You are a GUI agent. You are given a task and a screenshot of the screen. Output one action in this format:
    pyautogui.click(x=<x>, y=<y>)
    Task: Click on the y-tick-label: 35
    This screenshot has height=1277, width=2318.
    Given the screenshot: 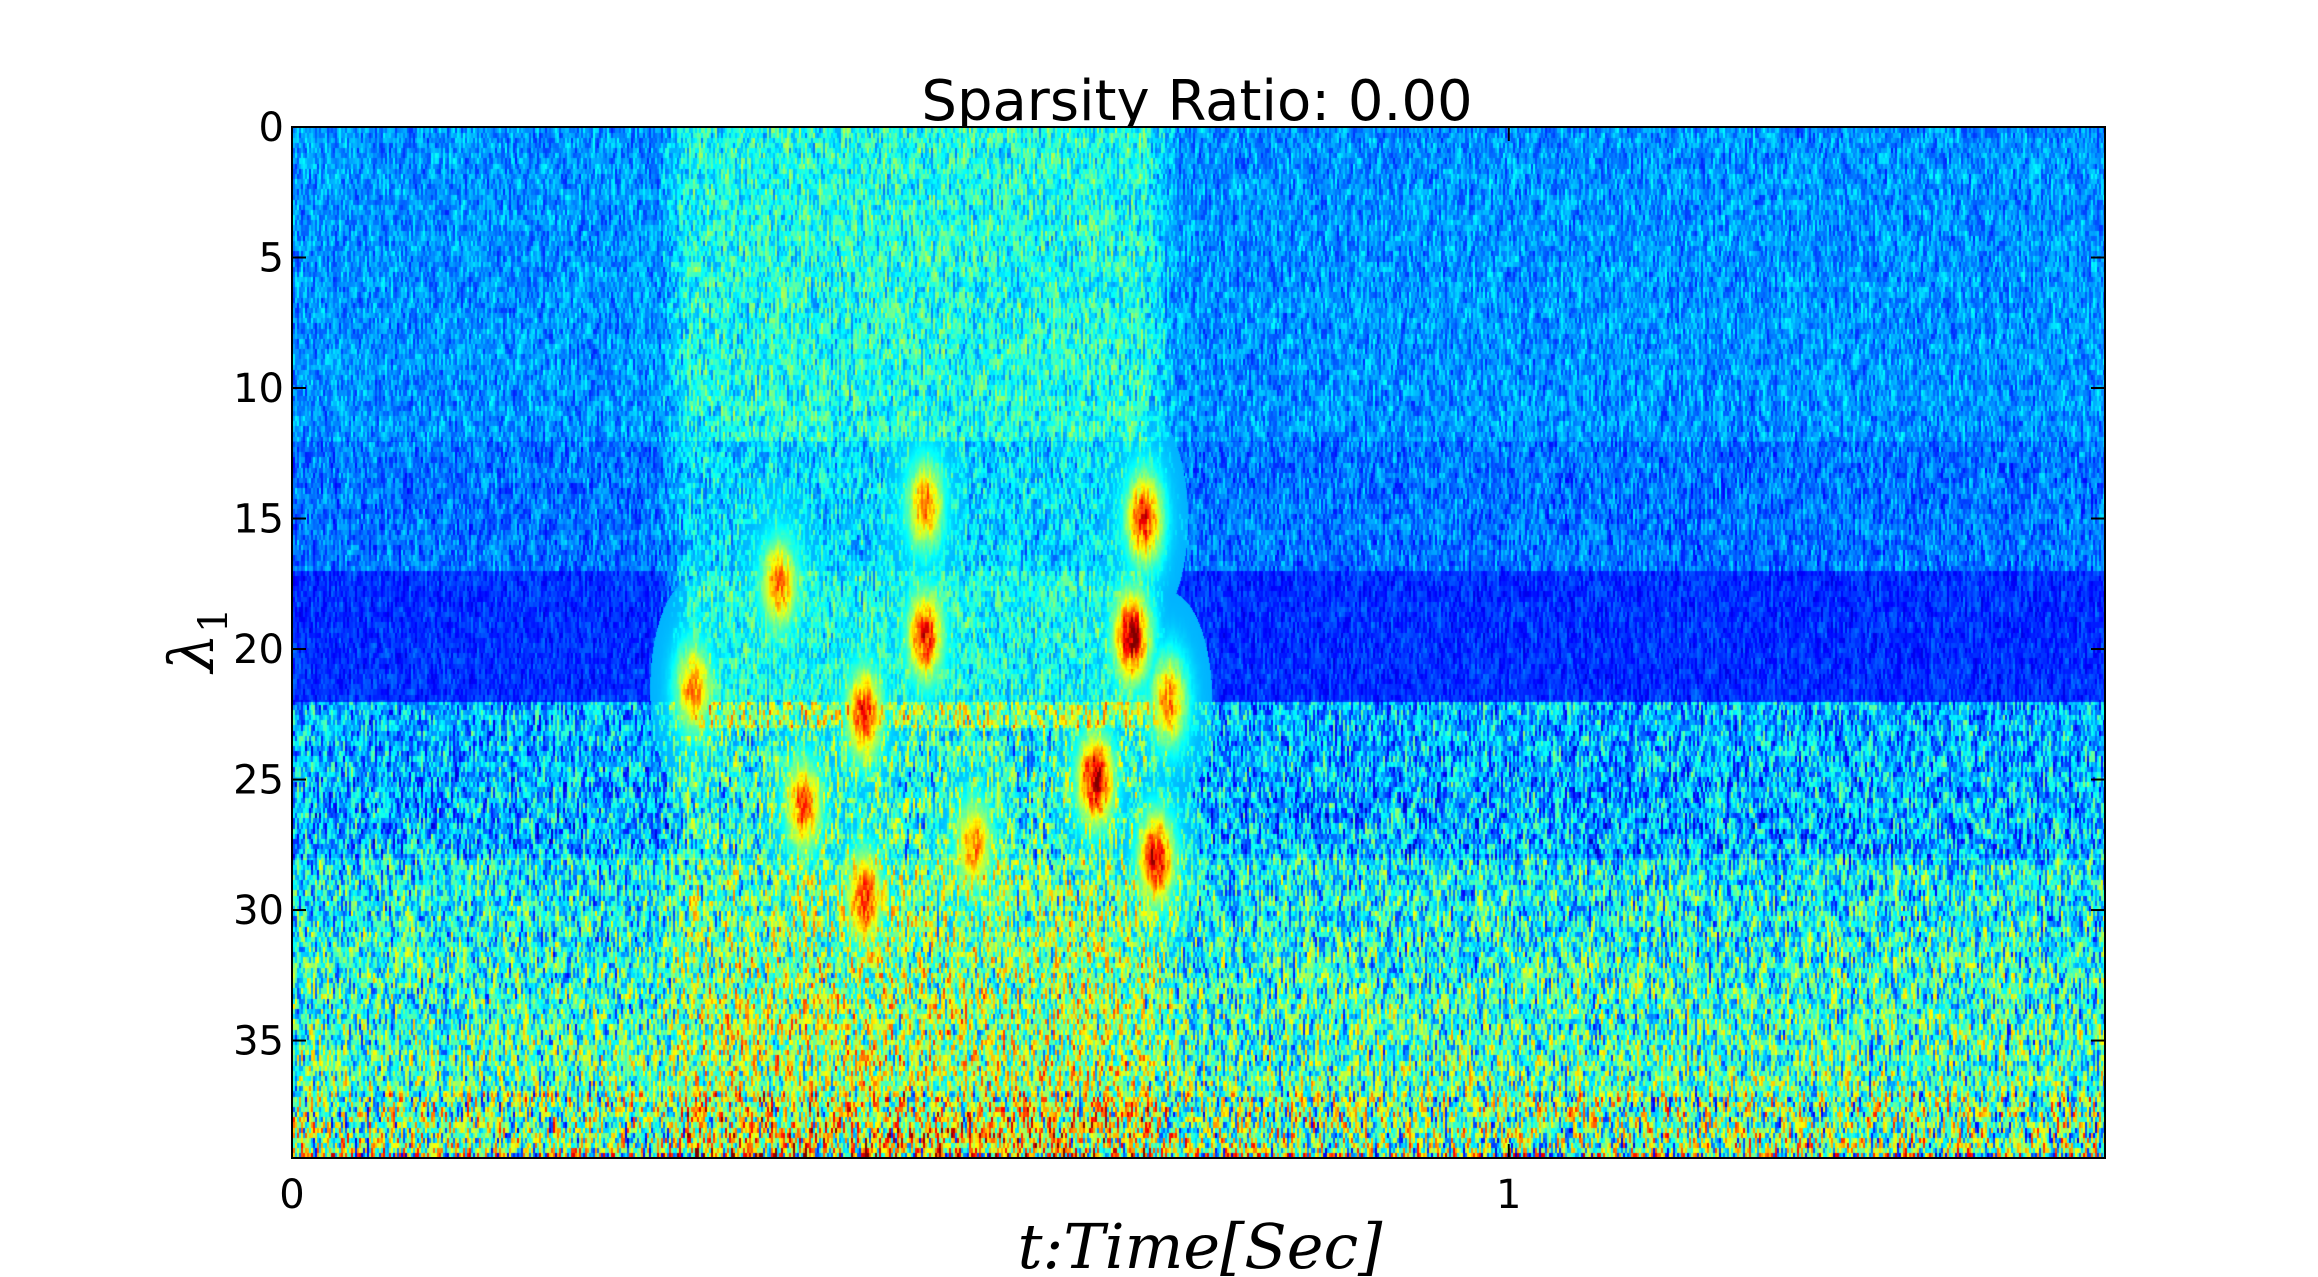 What is the action you would take?
    pyautogui.click(x=258, y=1042)
    